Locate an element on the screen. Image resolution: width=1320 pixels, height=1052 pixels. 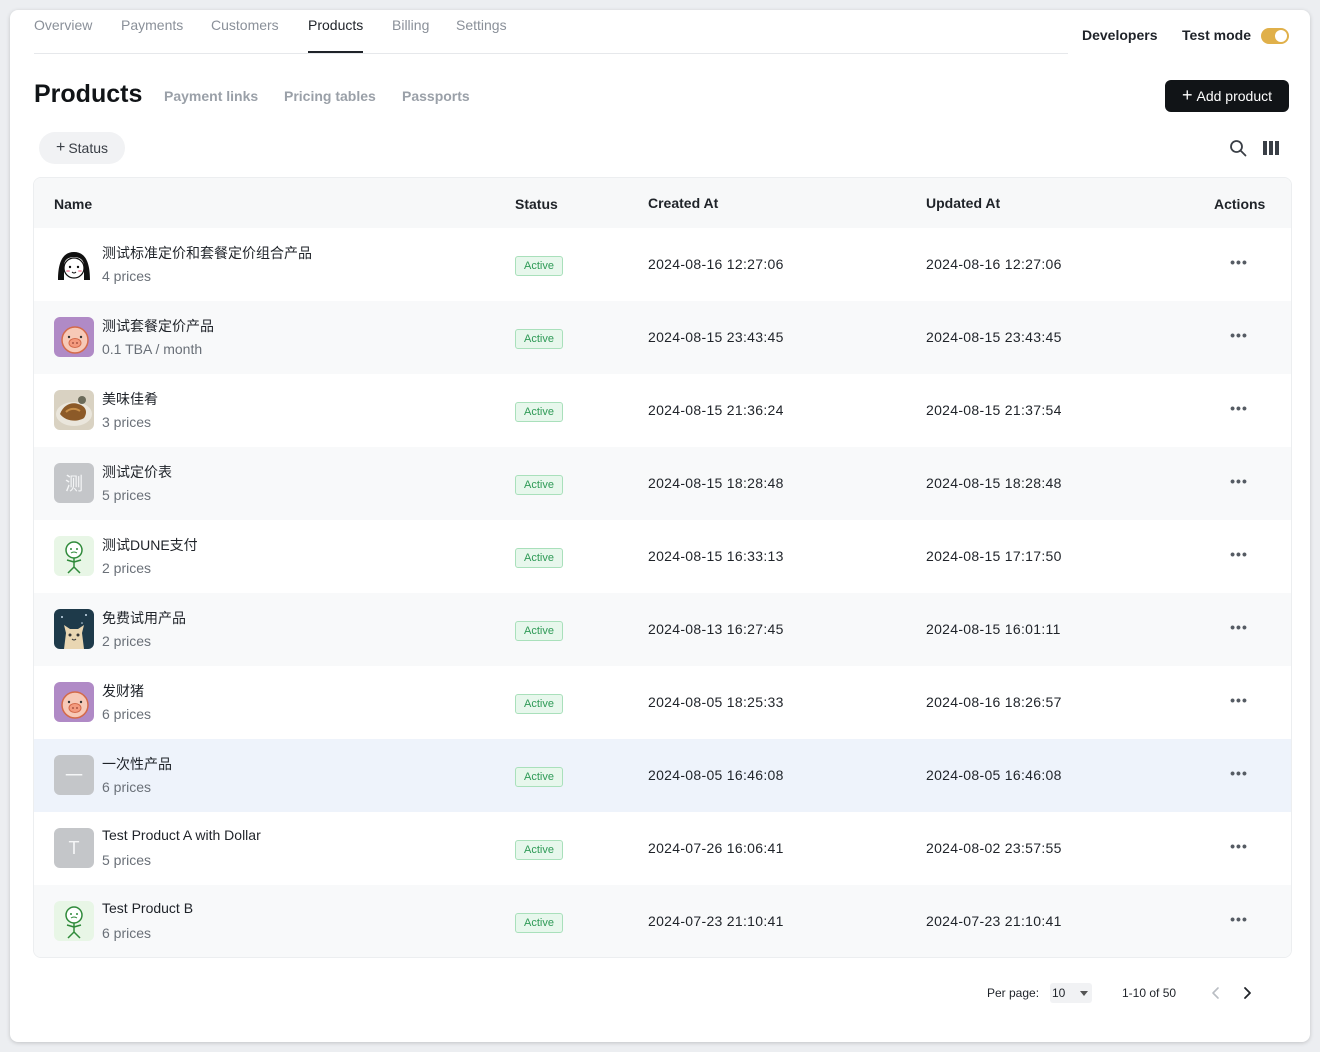
column-header-created-at: Created At is located at coordinates (683, 203).